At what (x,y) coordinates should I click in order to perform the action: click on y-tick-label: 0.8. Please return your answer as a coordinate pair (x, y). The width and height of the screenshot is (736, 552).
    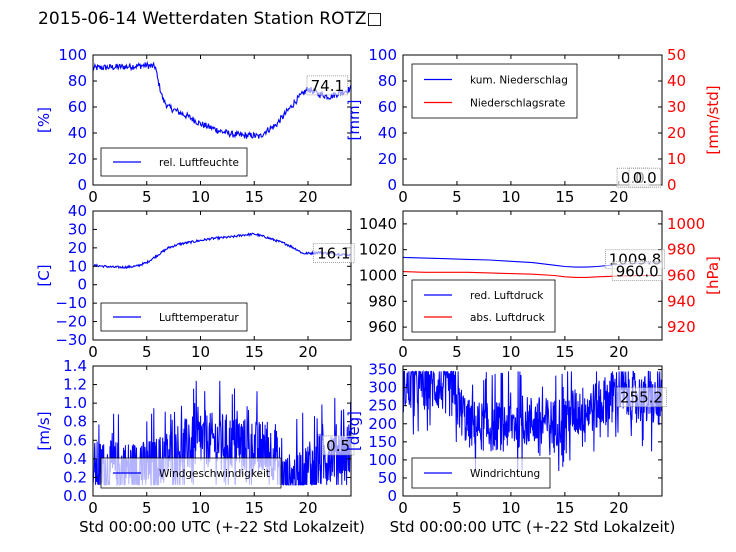
    Looking at the image, I should click on (75, 422).